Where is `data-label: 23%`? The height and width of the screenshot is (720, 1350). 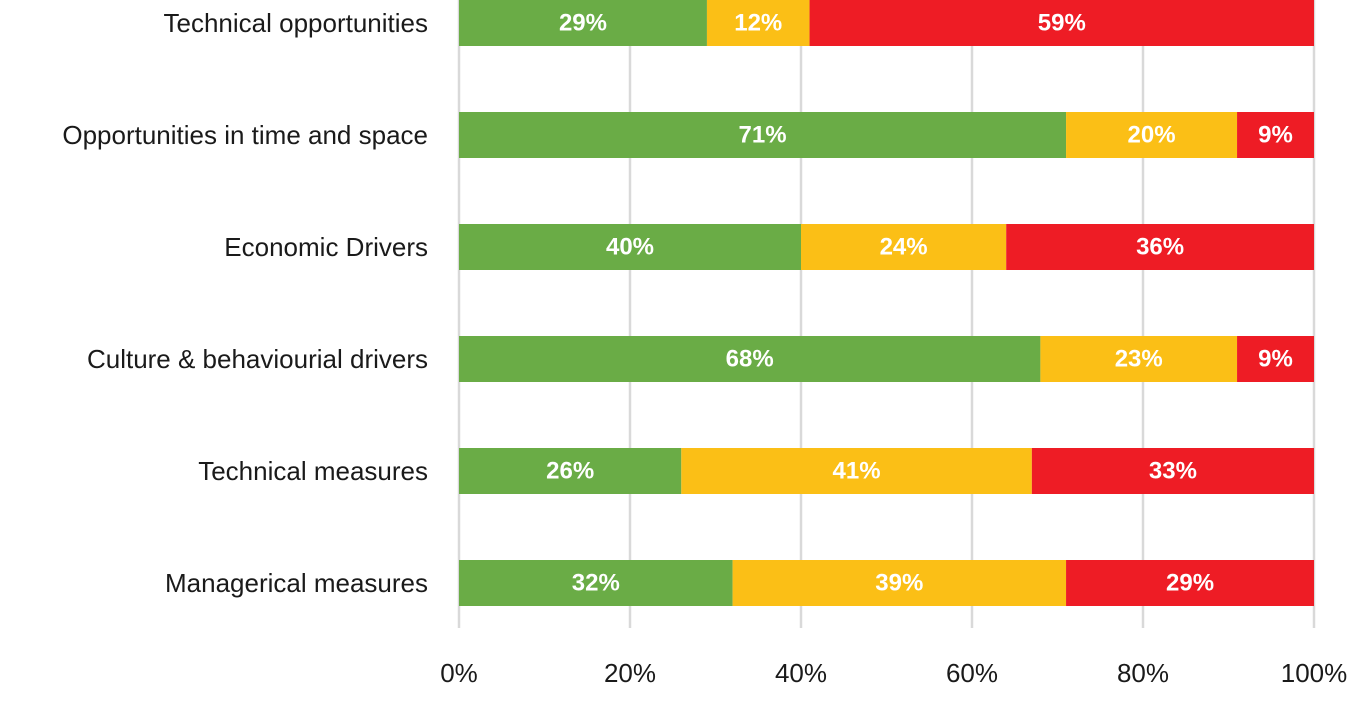
data-label: 23% is located at coordinates (1139, 359).